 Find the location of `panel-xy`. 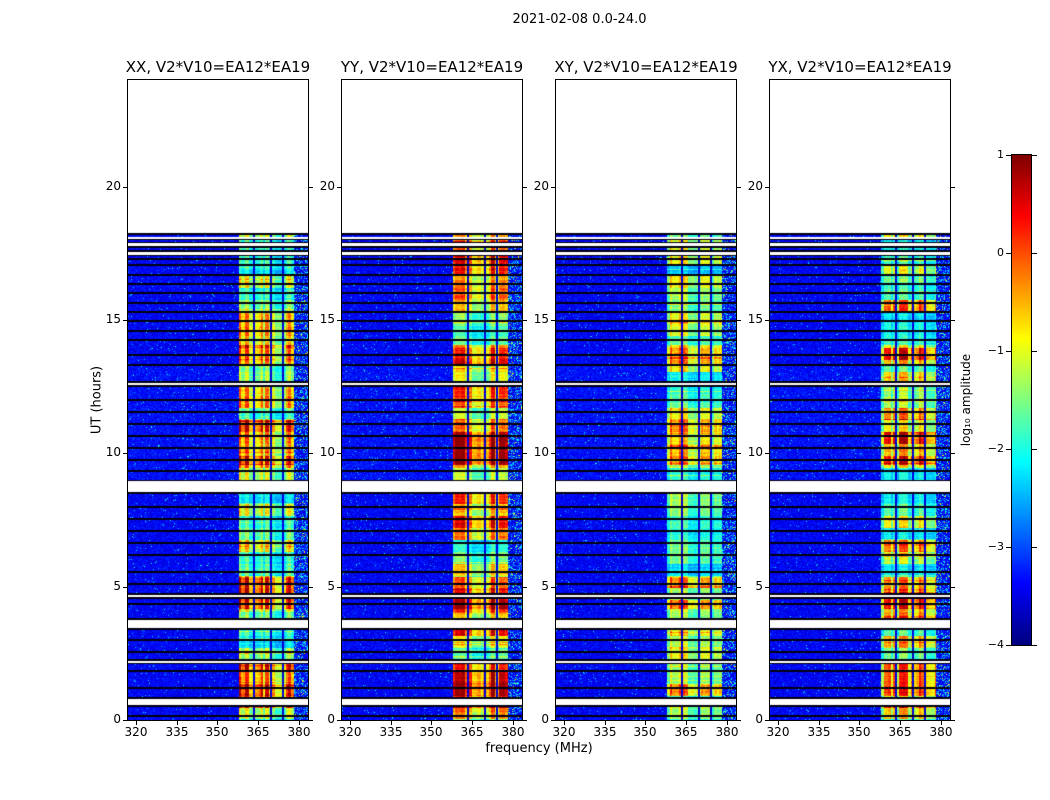

panel-xy is located at coordinates (646, 400).